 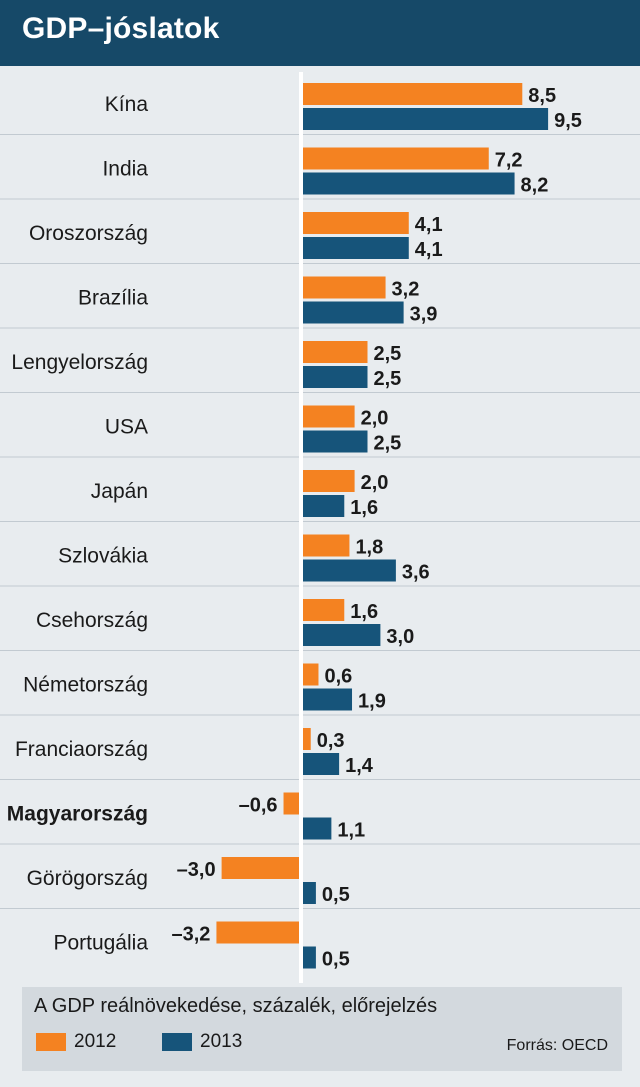 I want to click on legend-swatch-2013, so click(x=177, y=1042).